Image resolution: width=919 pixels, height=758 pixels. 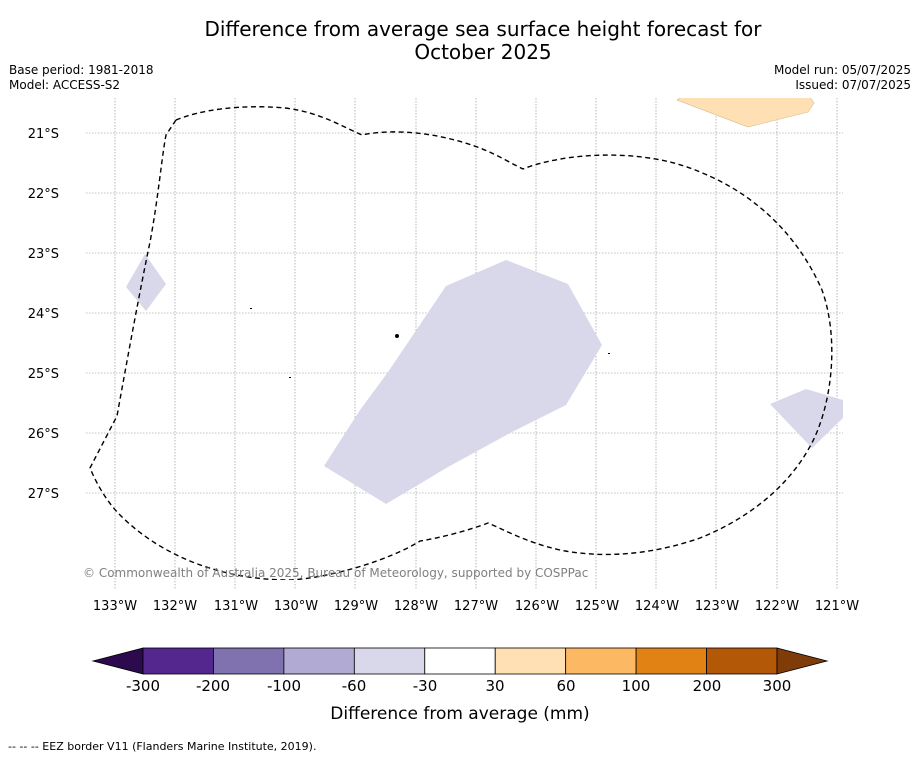 What do you see at coordinates (296, 606) in the screenshot?
I see `lon-label: 130°W` at bounding box center [296, 606].